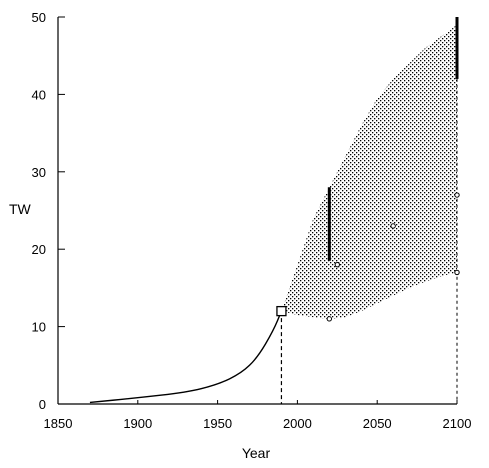 The width and height of the screenshot is (489, 468). Describe the element at coordinates (137, 423) in the screenshot. I see `x-tick-label: 1900` at that location.